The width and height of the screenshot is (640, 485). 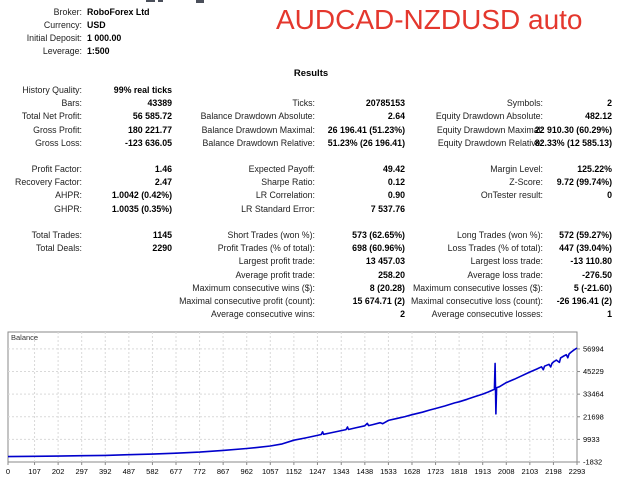 I want to click on result-value: 49.42, so click(x=393, y=169).